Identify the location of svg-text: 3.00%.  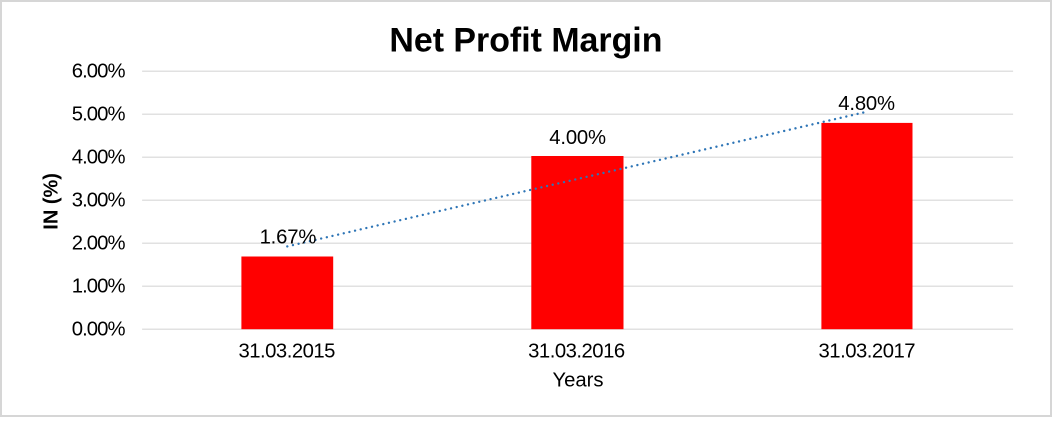
(99, 201).